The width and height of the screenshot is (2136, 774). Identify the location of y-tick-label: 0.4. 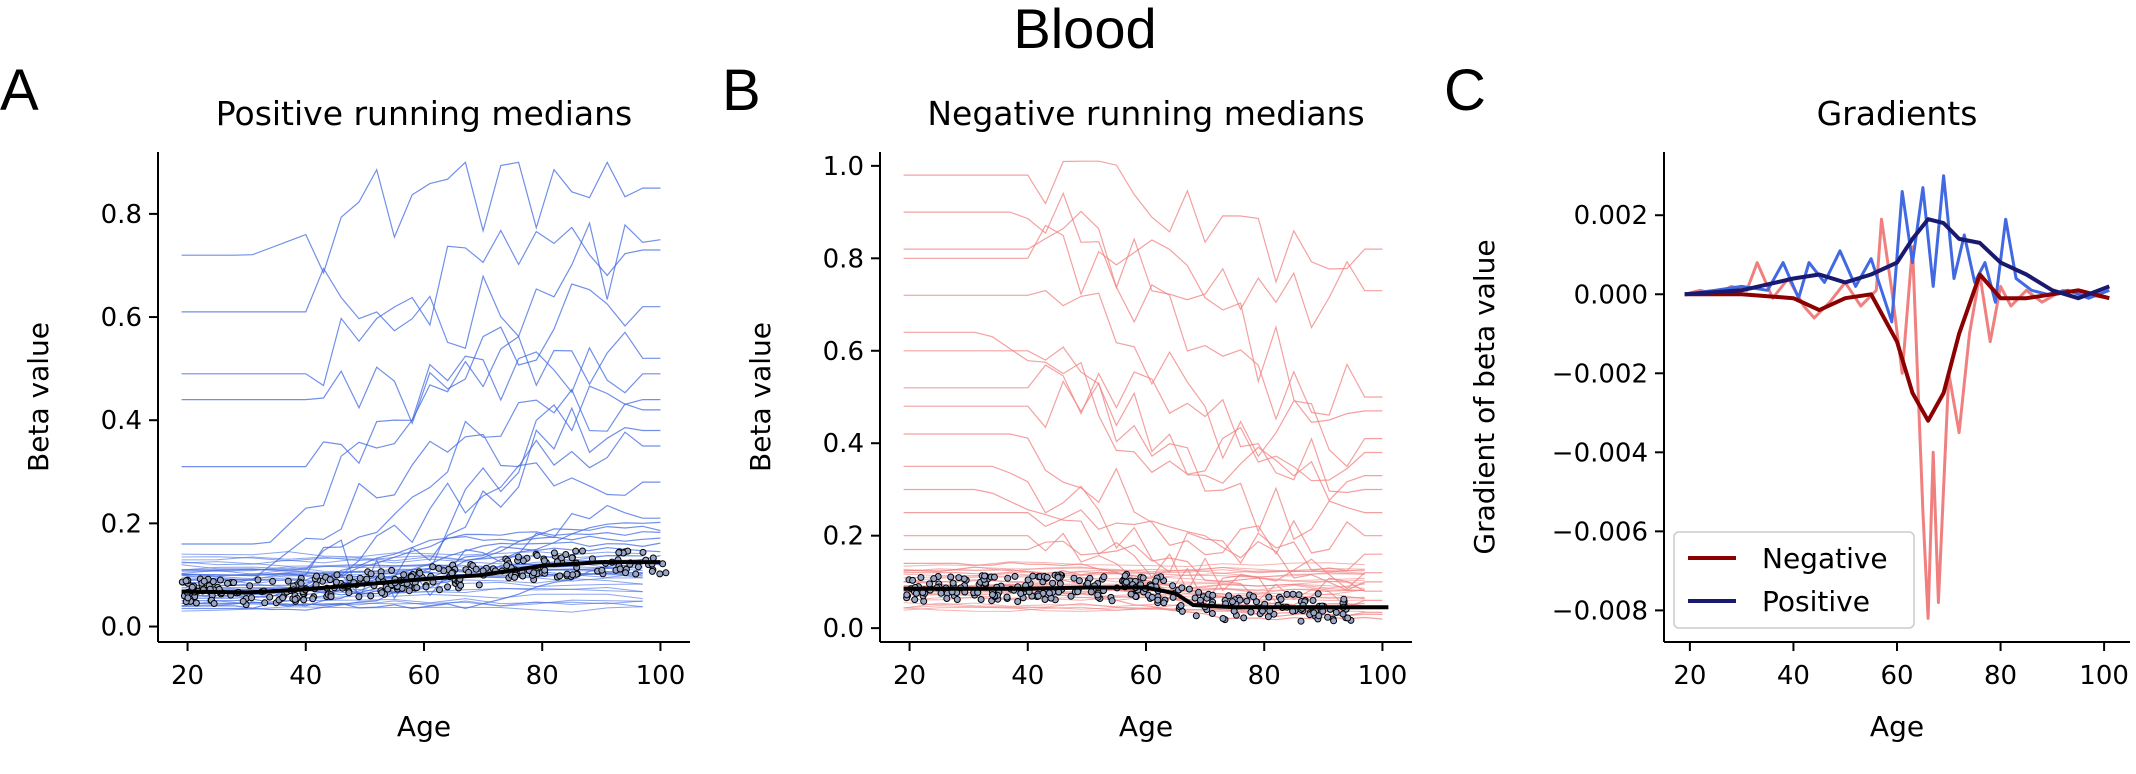
(843, 444).